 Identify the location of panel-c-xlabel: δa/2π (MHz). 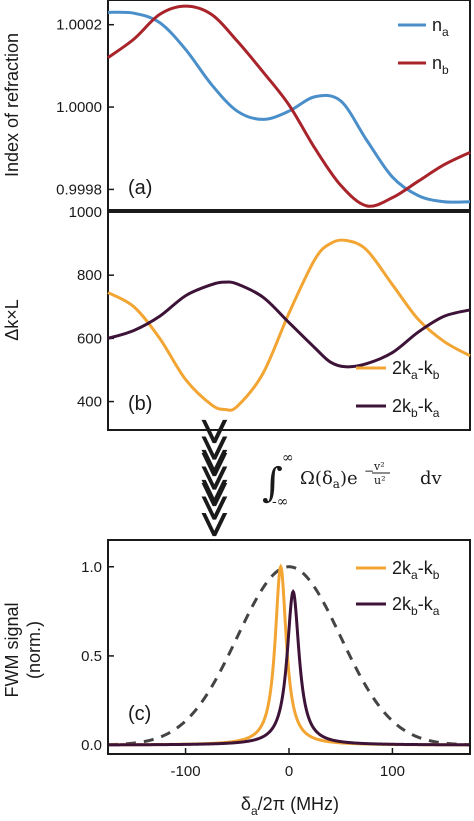
(290, 806).